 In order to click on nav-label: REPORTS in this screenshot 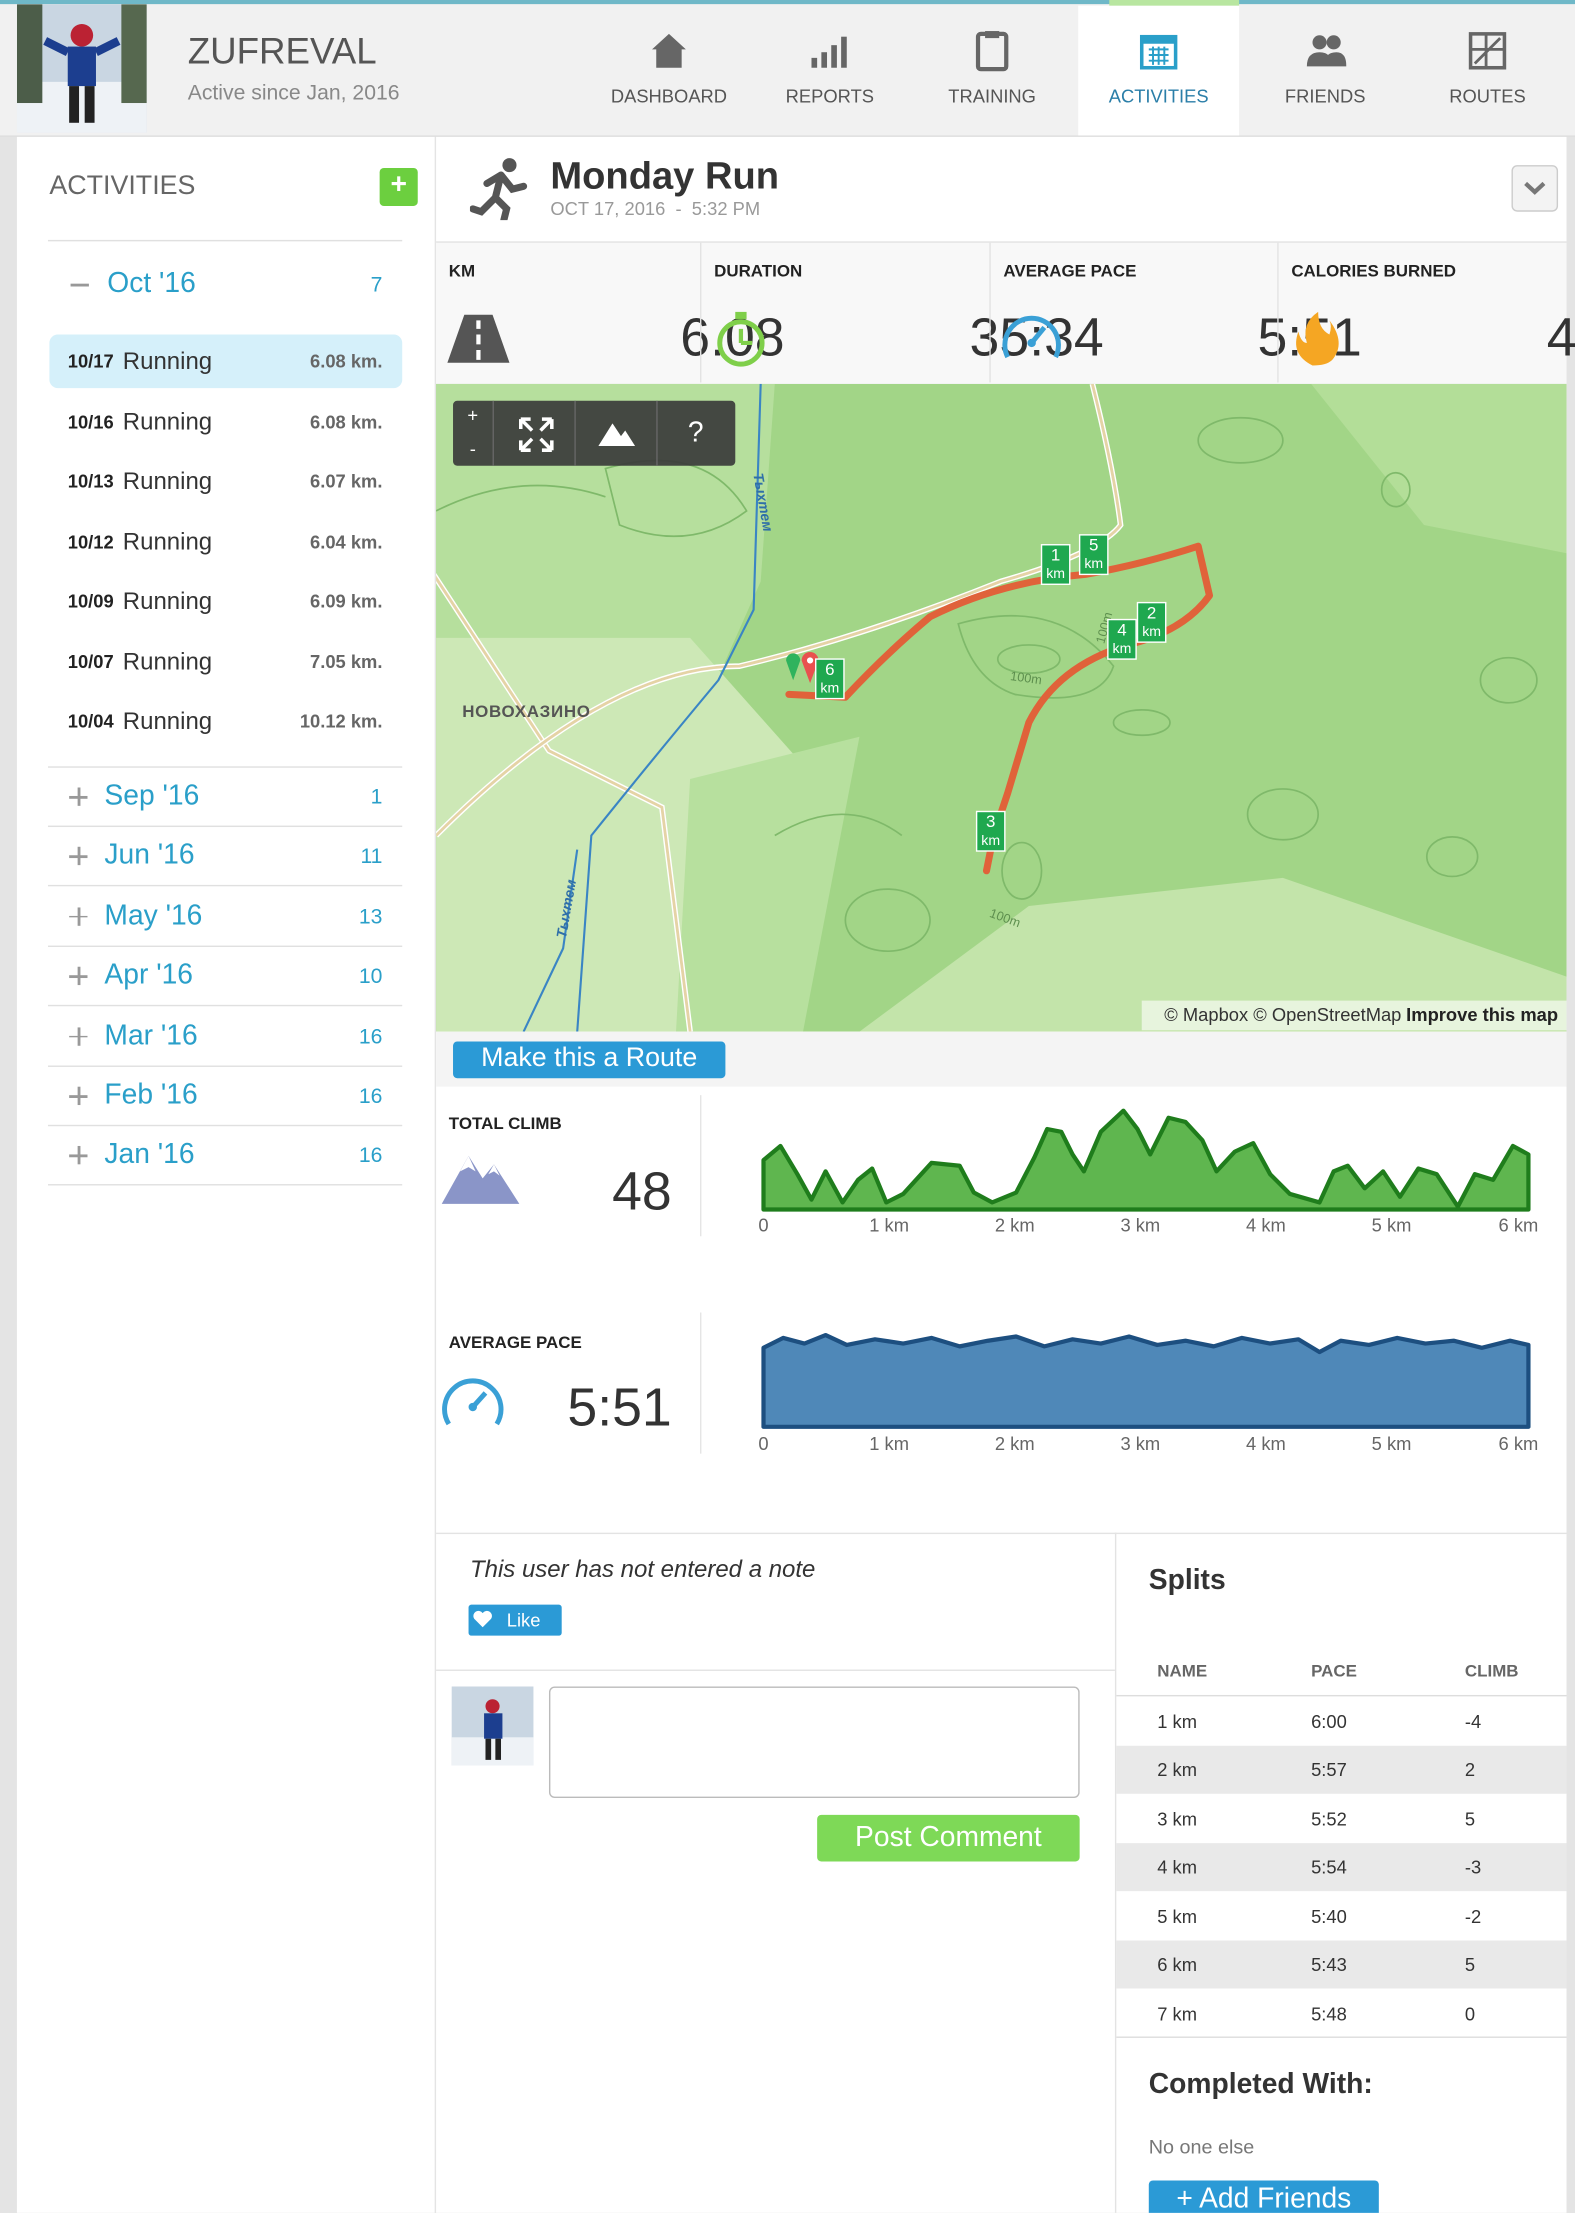, I will do `click(830, 96)`.